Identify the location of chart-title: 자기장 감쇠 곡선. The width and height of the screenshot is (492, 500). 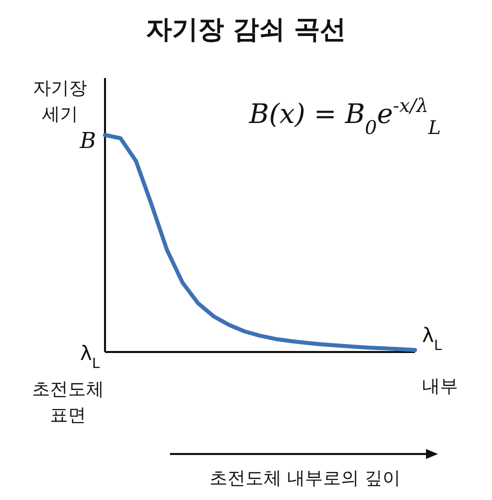
(246, 30).